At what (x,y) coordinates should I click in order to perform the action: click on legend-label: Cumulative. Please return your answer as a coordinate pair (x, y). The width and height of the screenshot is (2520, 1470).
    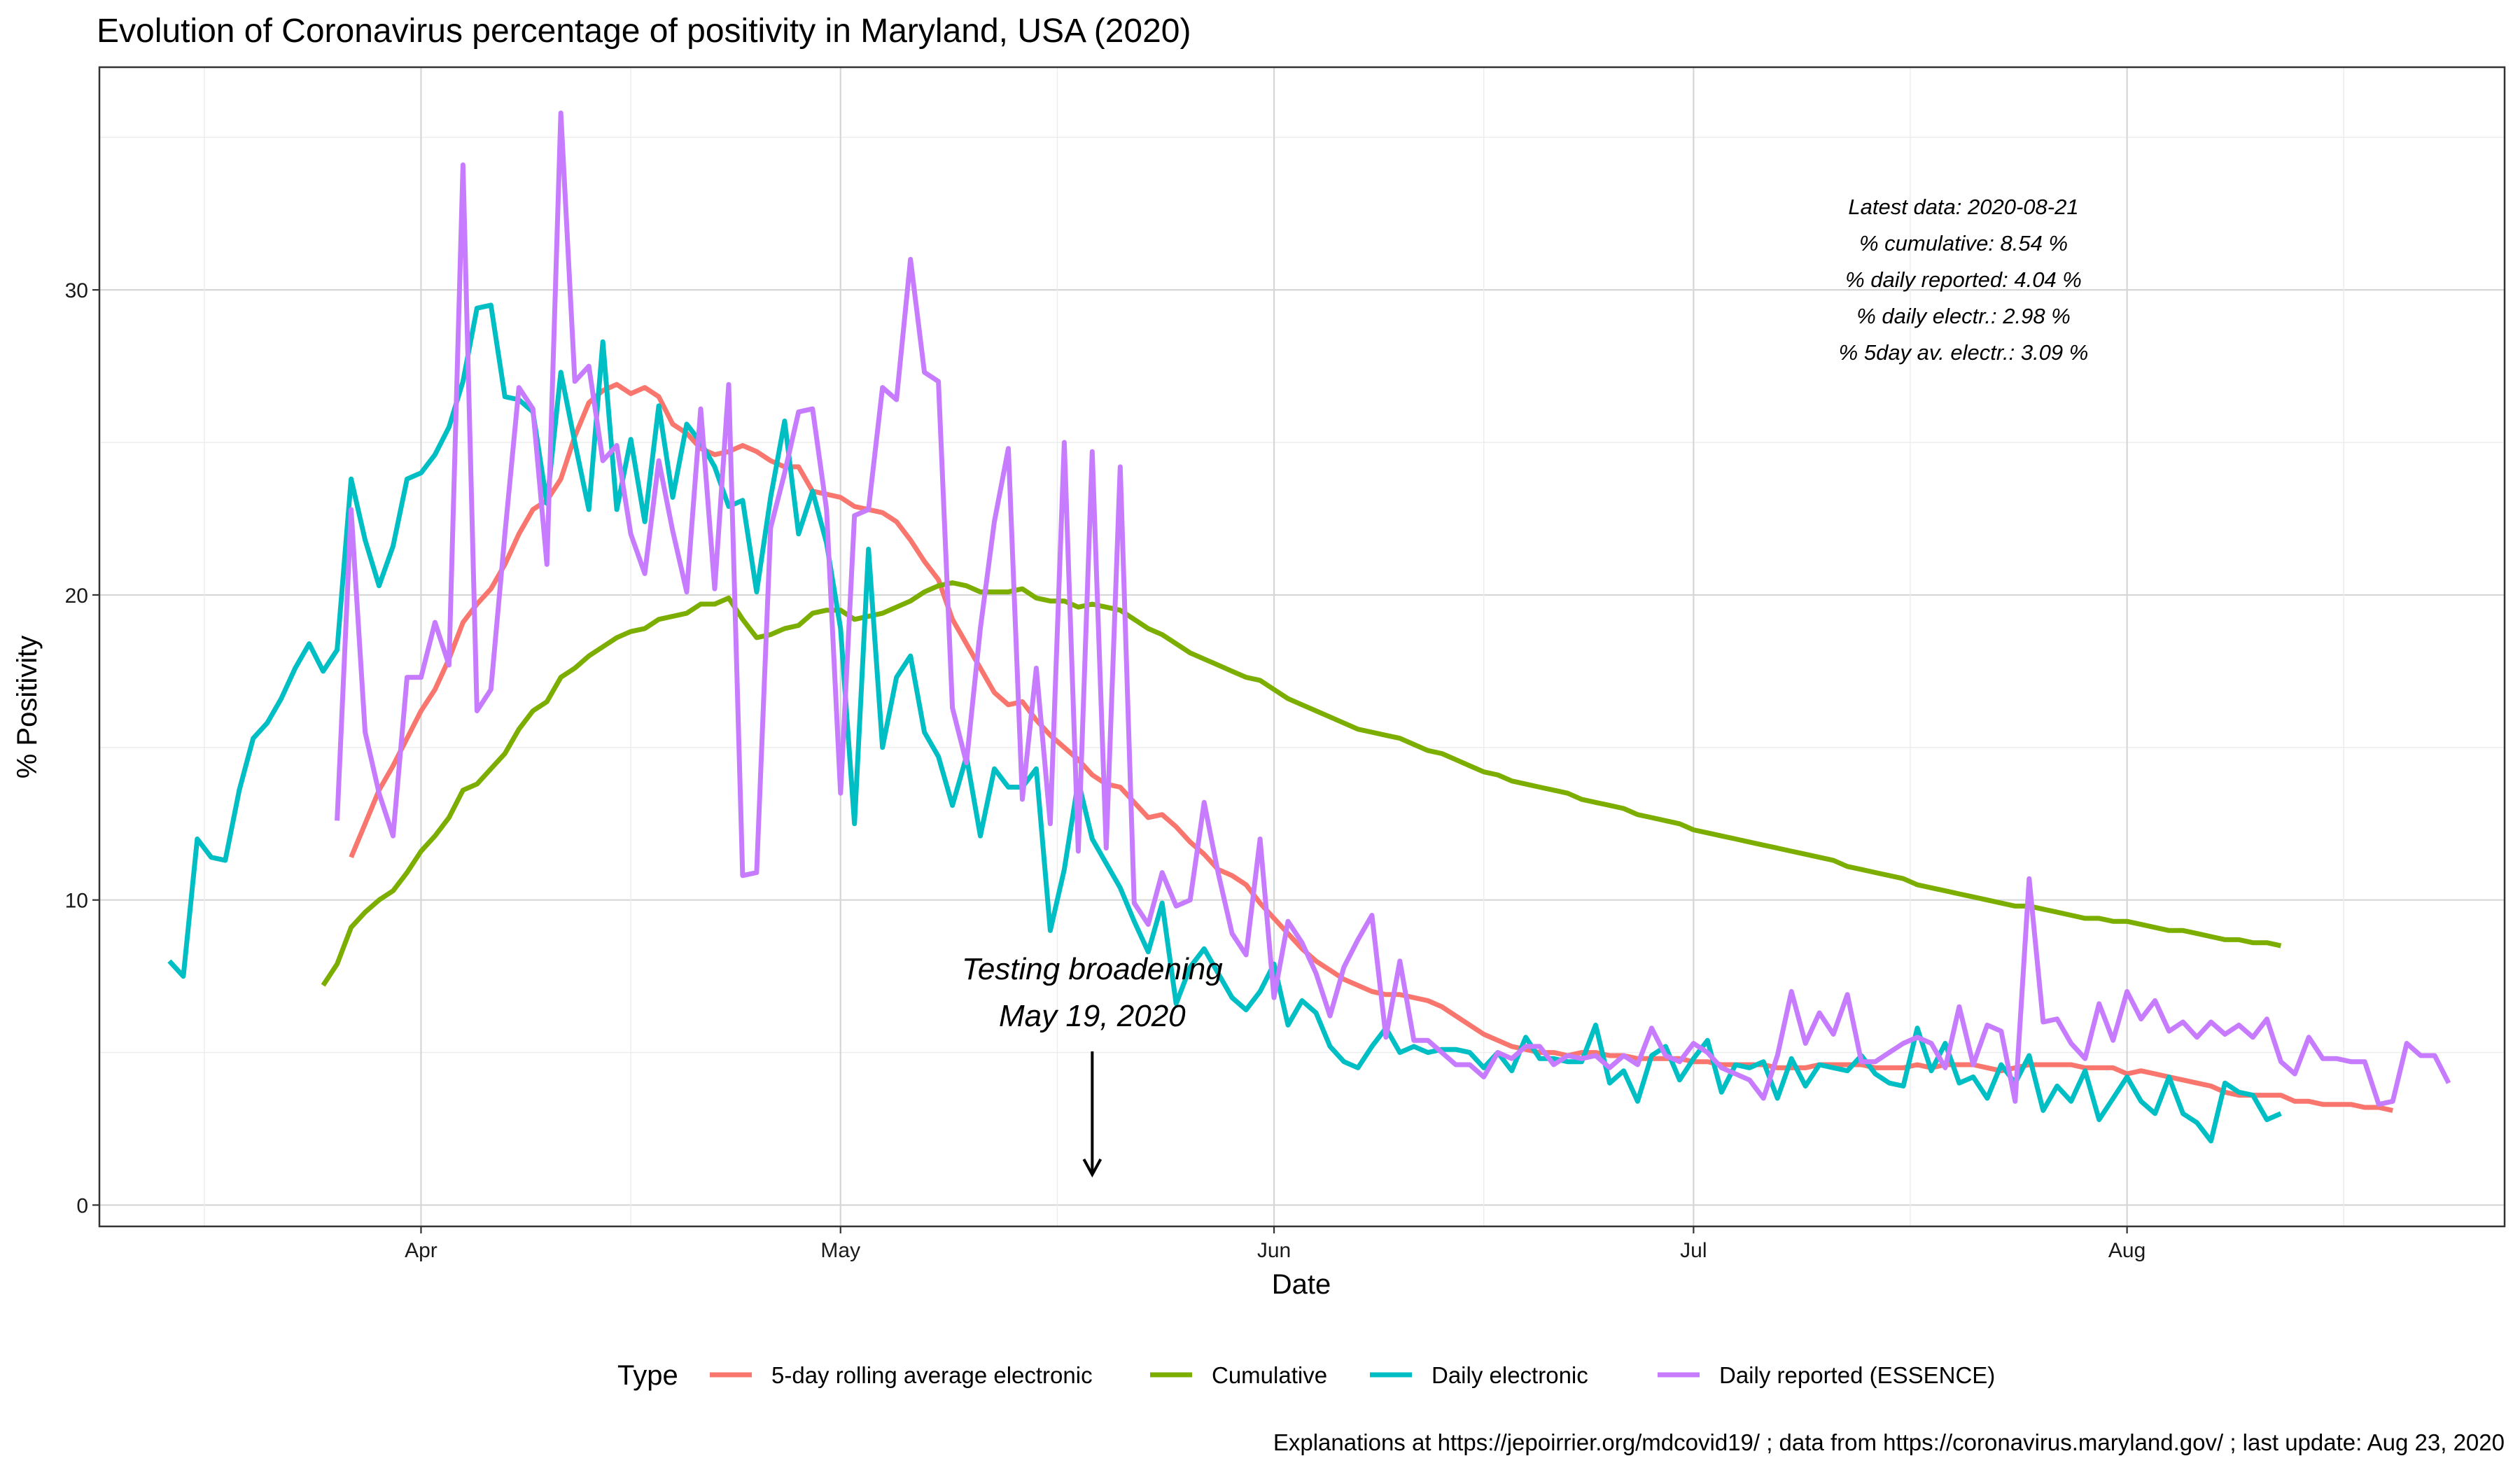
    Looking at the image, I should click on (1269, 1375).